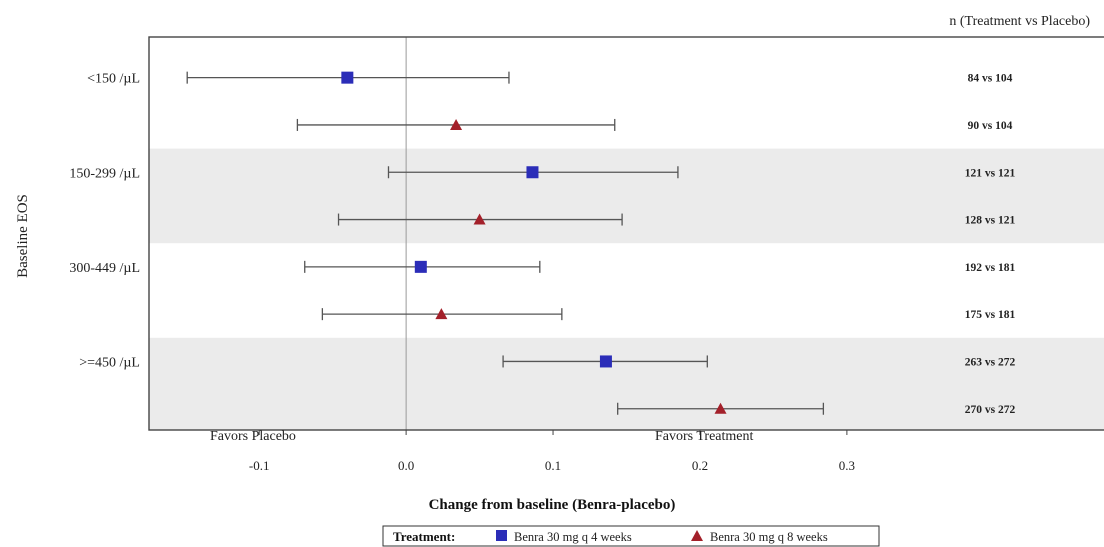  I want to click on n-label: 121 vs 121, so click(990, 173).